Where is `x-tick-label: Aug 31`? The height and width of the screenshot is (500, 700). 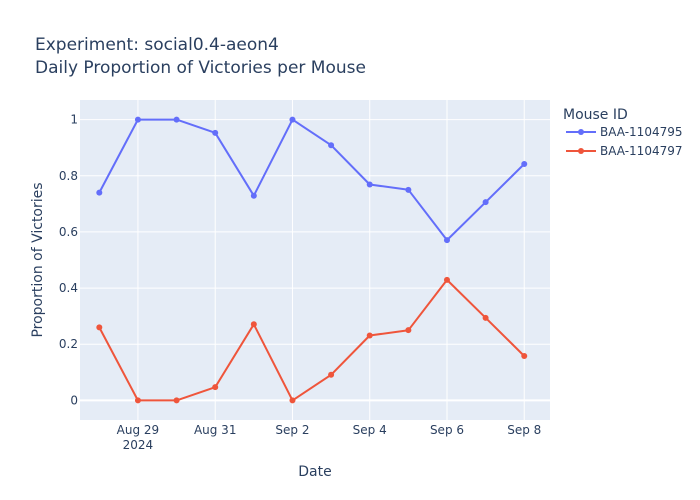
x-tick-label: Aug 31 is located at coordinates (215, 430).